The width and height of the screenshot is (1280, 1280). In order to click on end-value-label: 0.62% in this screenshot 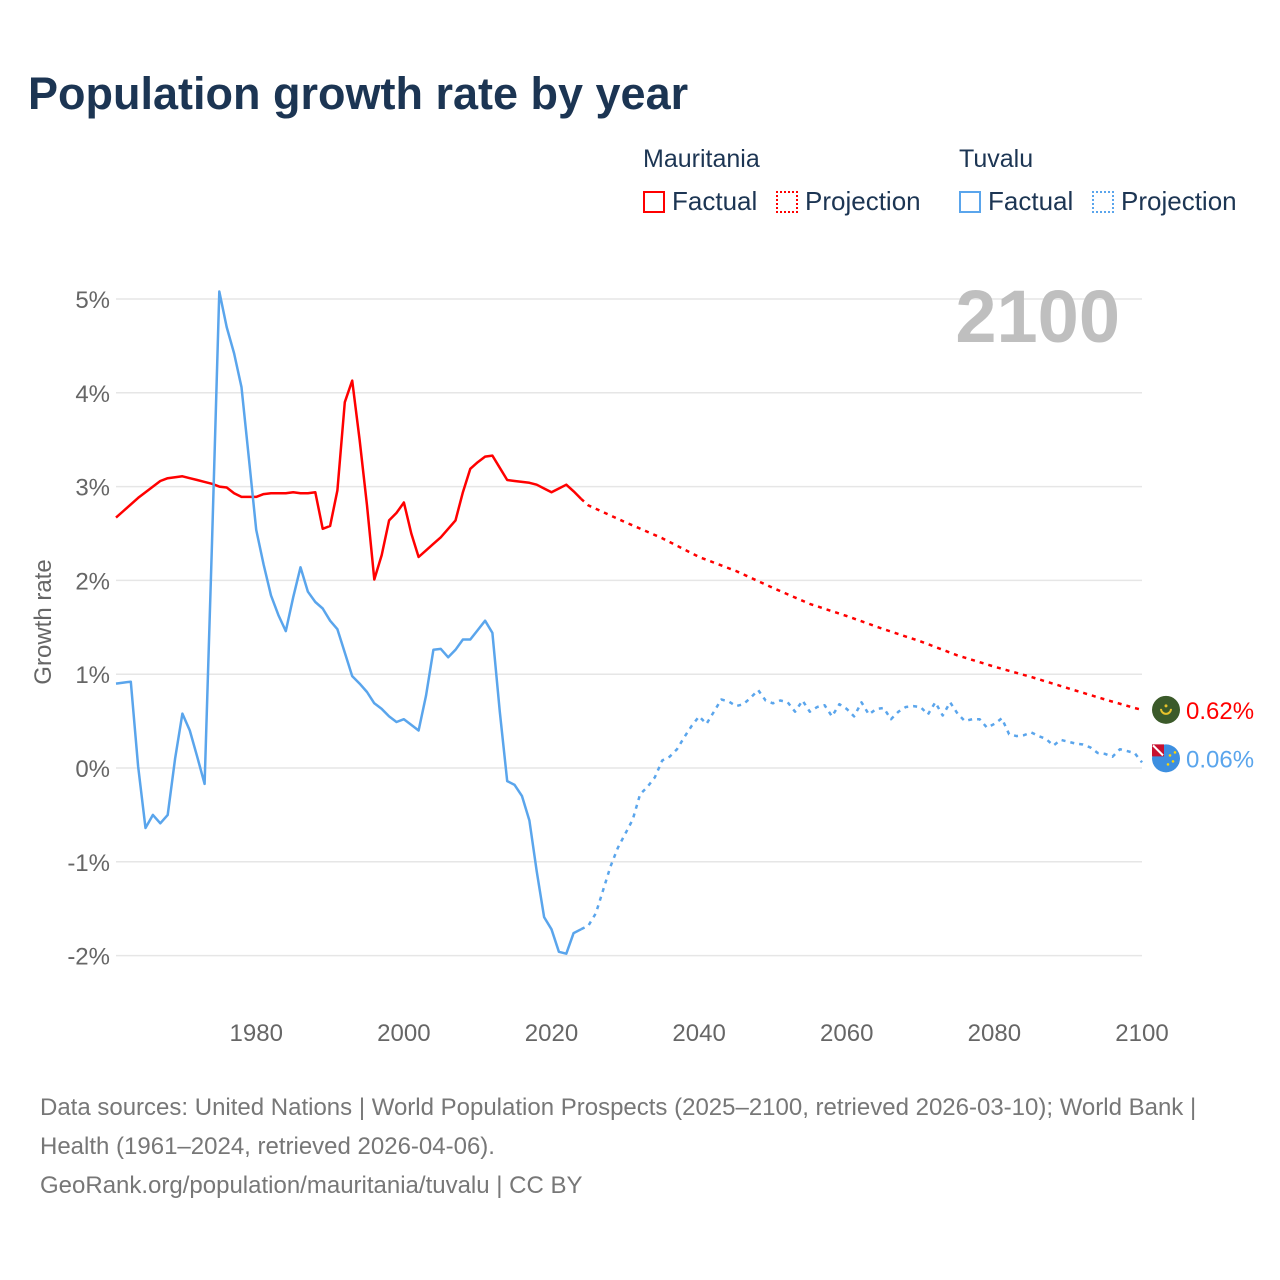, I will do `click(1220, 711)`.